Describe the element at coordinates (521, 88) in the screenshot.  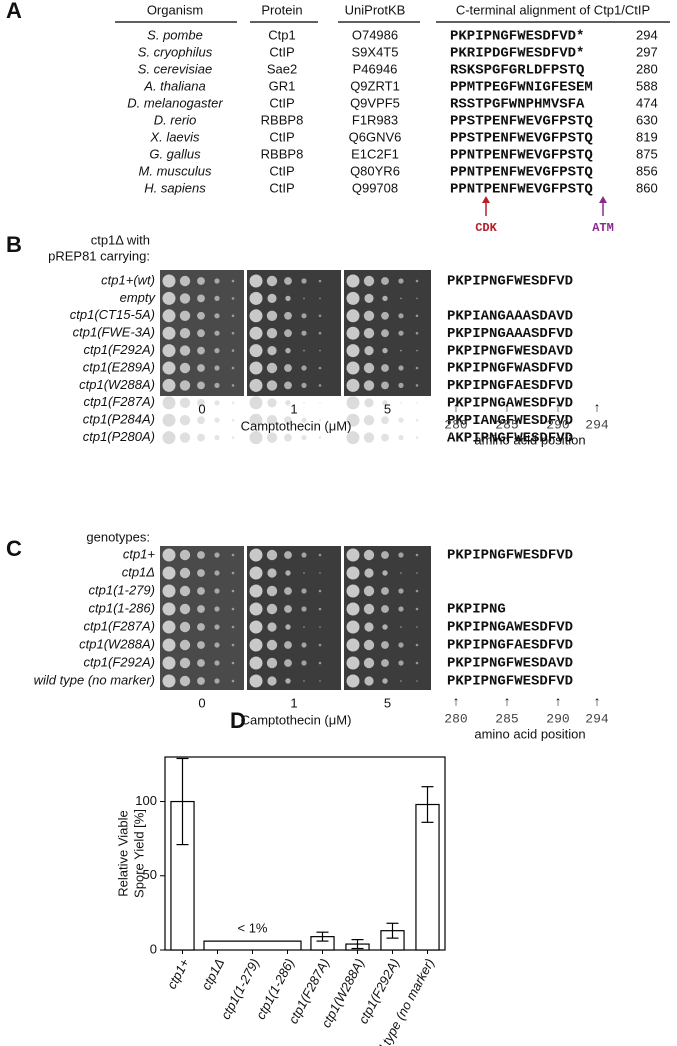
I see `sequence: PPMTPEGFWNIGFESEM` at that location.